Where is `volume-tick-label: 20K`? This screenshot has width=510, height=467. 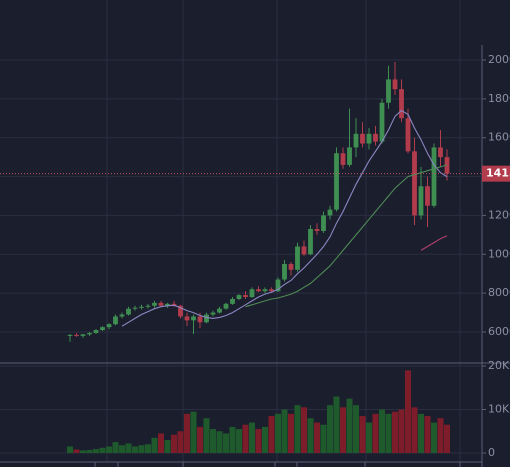
volume-tick-label: 20K is located at coordinates (499, 365).